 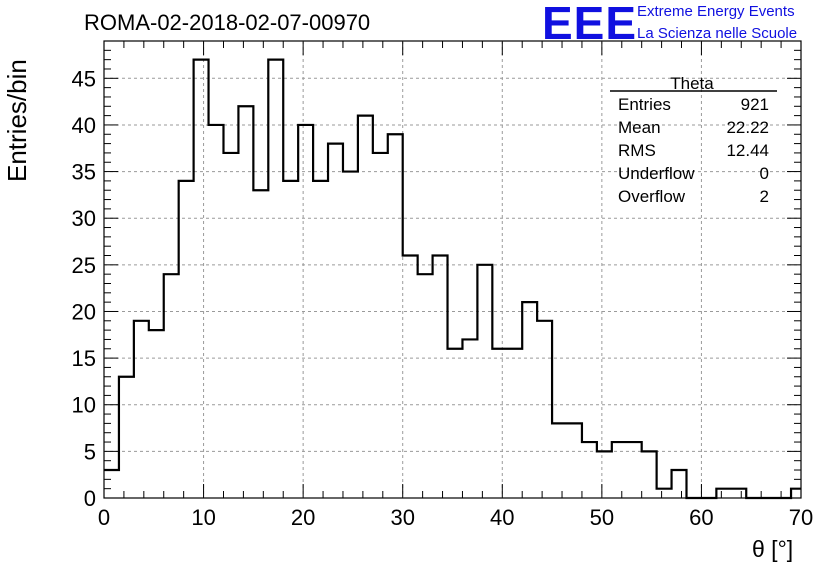 I want to click on x-tick-label: 60, so click(x=701, y=517).